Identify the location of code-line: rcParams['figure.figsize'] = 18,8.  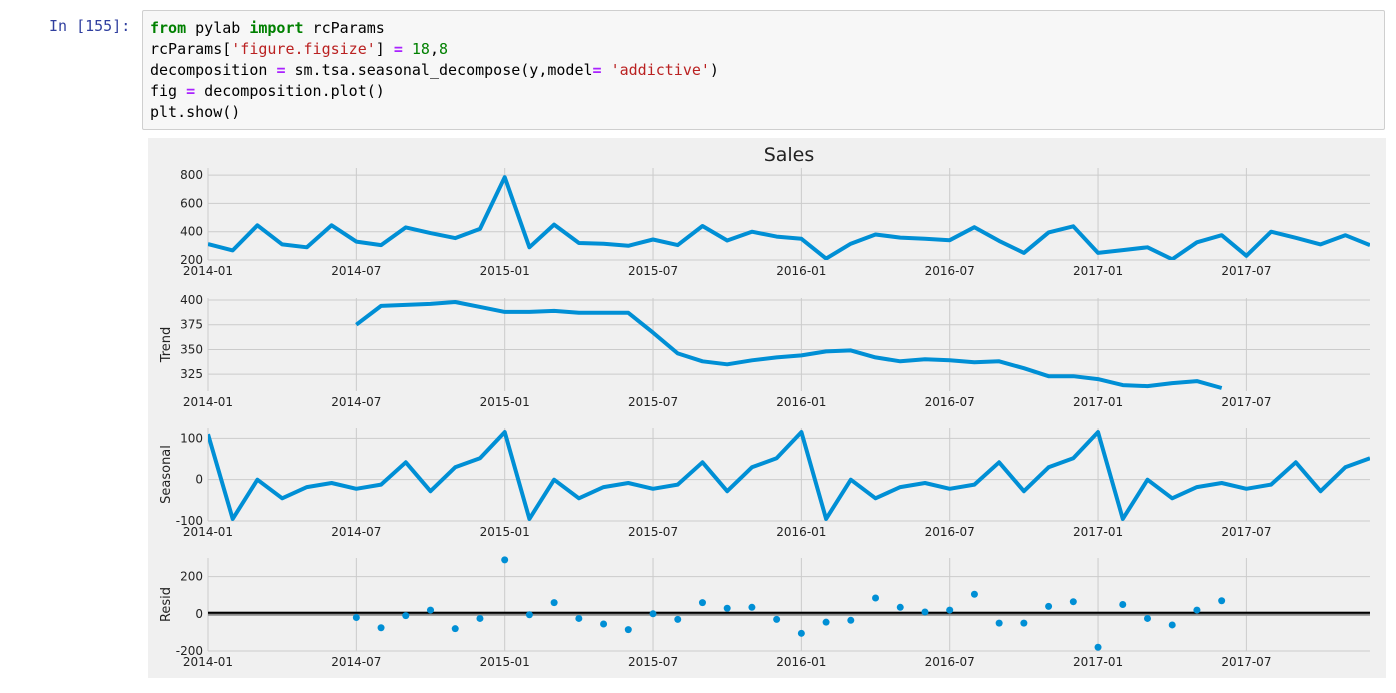
(299, 49).